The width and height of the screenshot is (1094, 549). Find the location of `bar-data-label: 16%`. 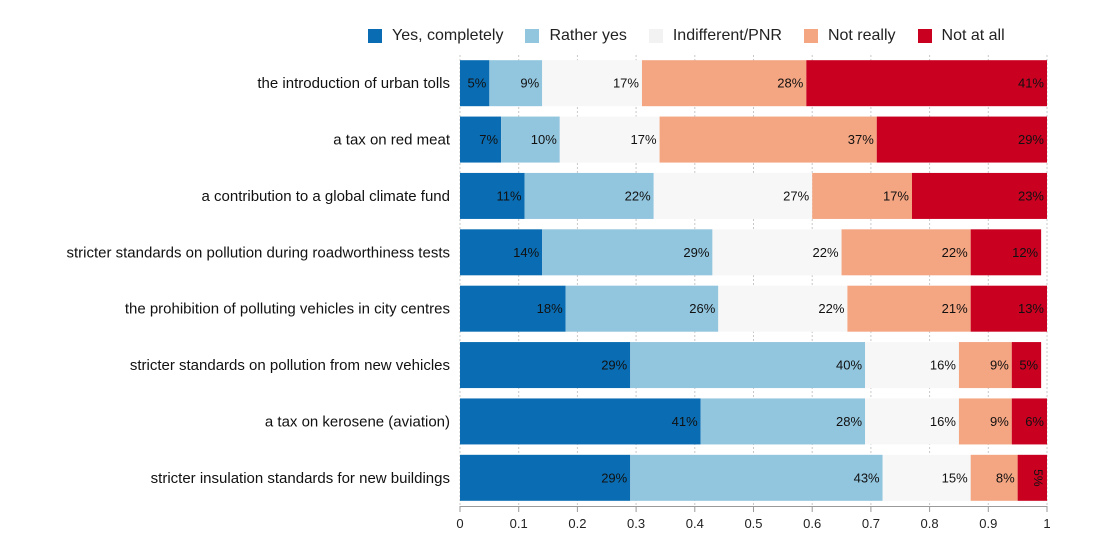

bar-data-label: 16% is located at coordinates (943, 421).